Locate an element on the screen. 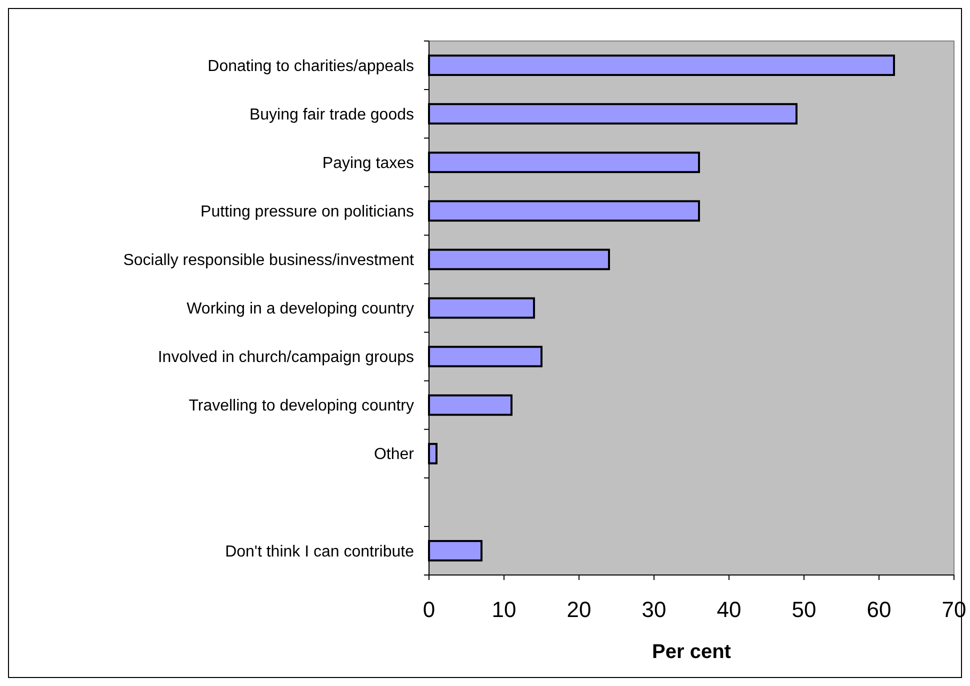 Image resolution: width=970 pixels, height=686 pixels. y-tick-label: Buying fair trade goods is located at coordinates (331, 115).